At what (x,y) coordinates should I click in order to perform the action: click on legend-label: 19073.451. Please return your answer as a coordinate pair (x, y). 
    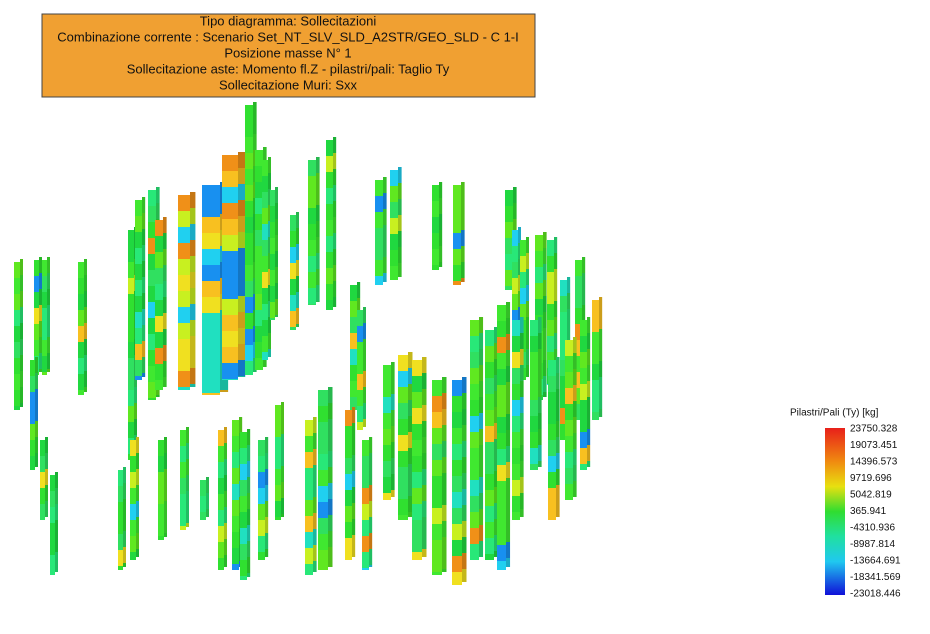
    Looking at the image, I should click on (874, 445).